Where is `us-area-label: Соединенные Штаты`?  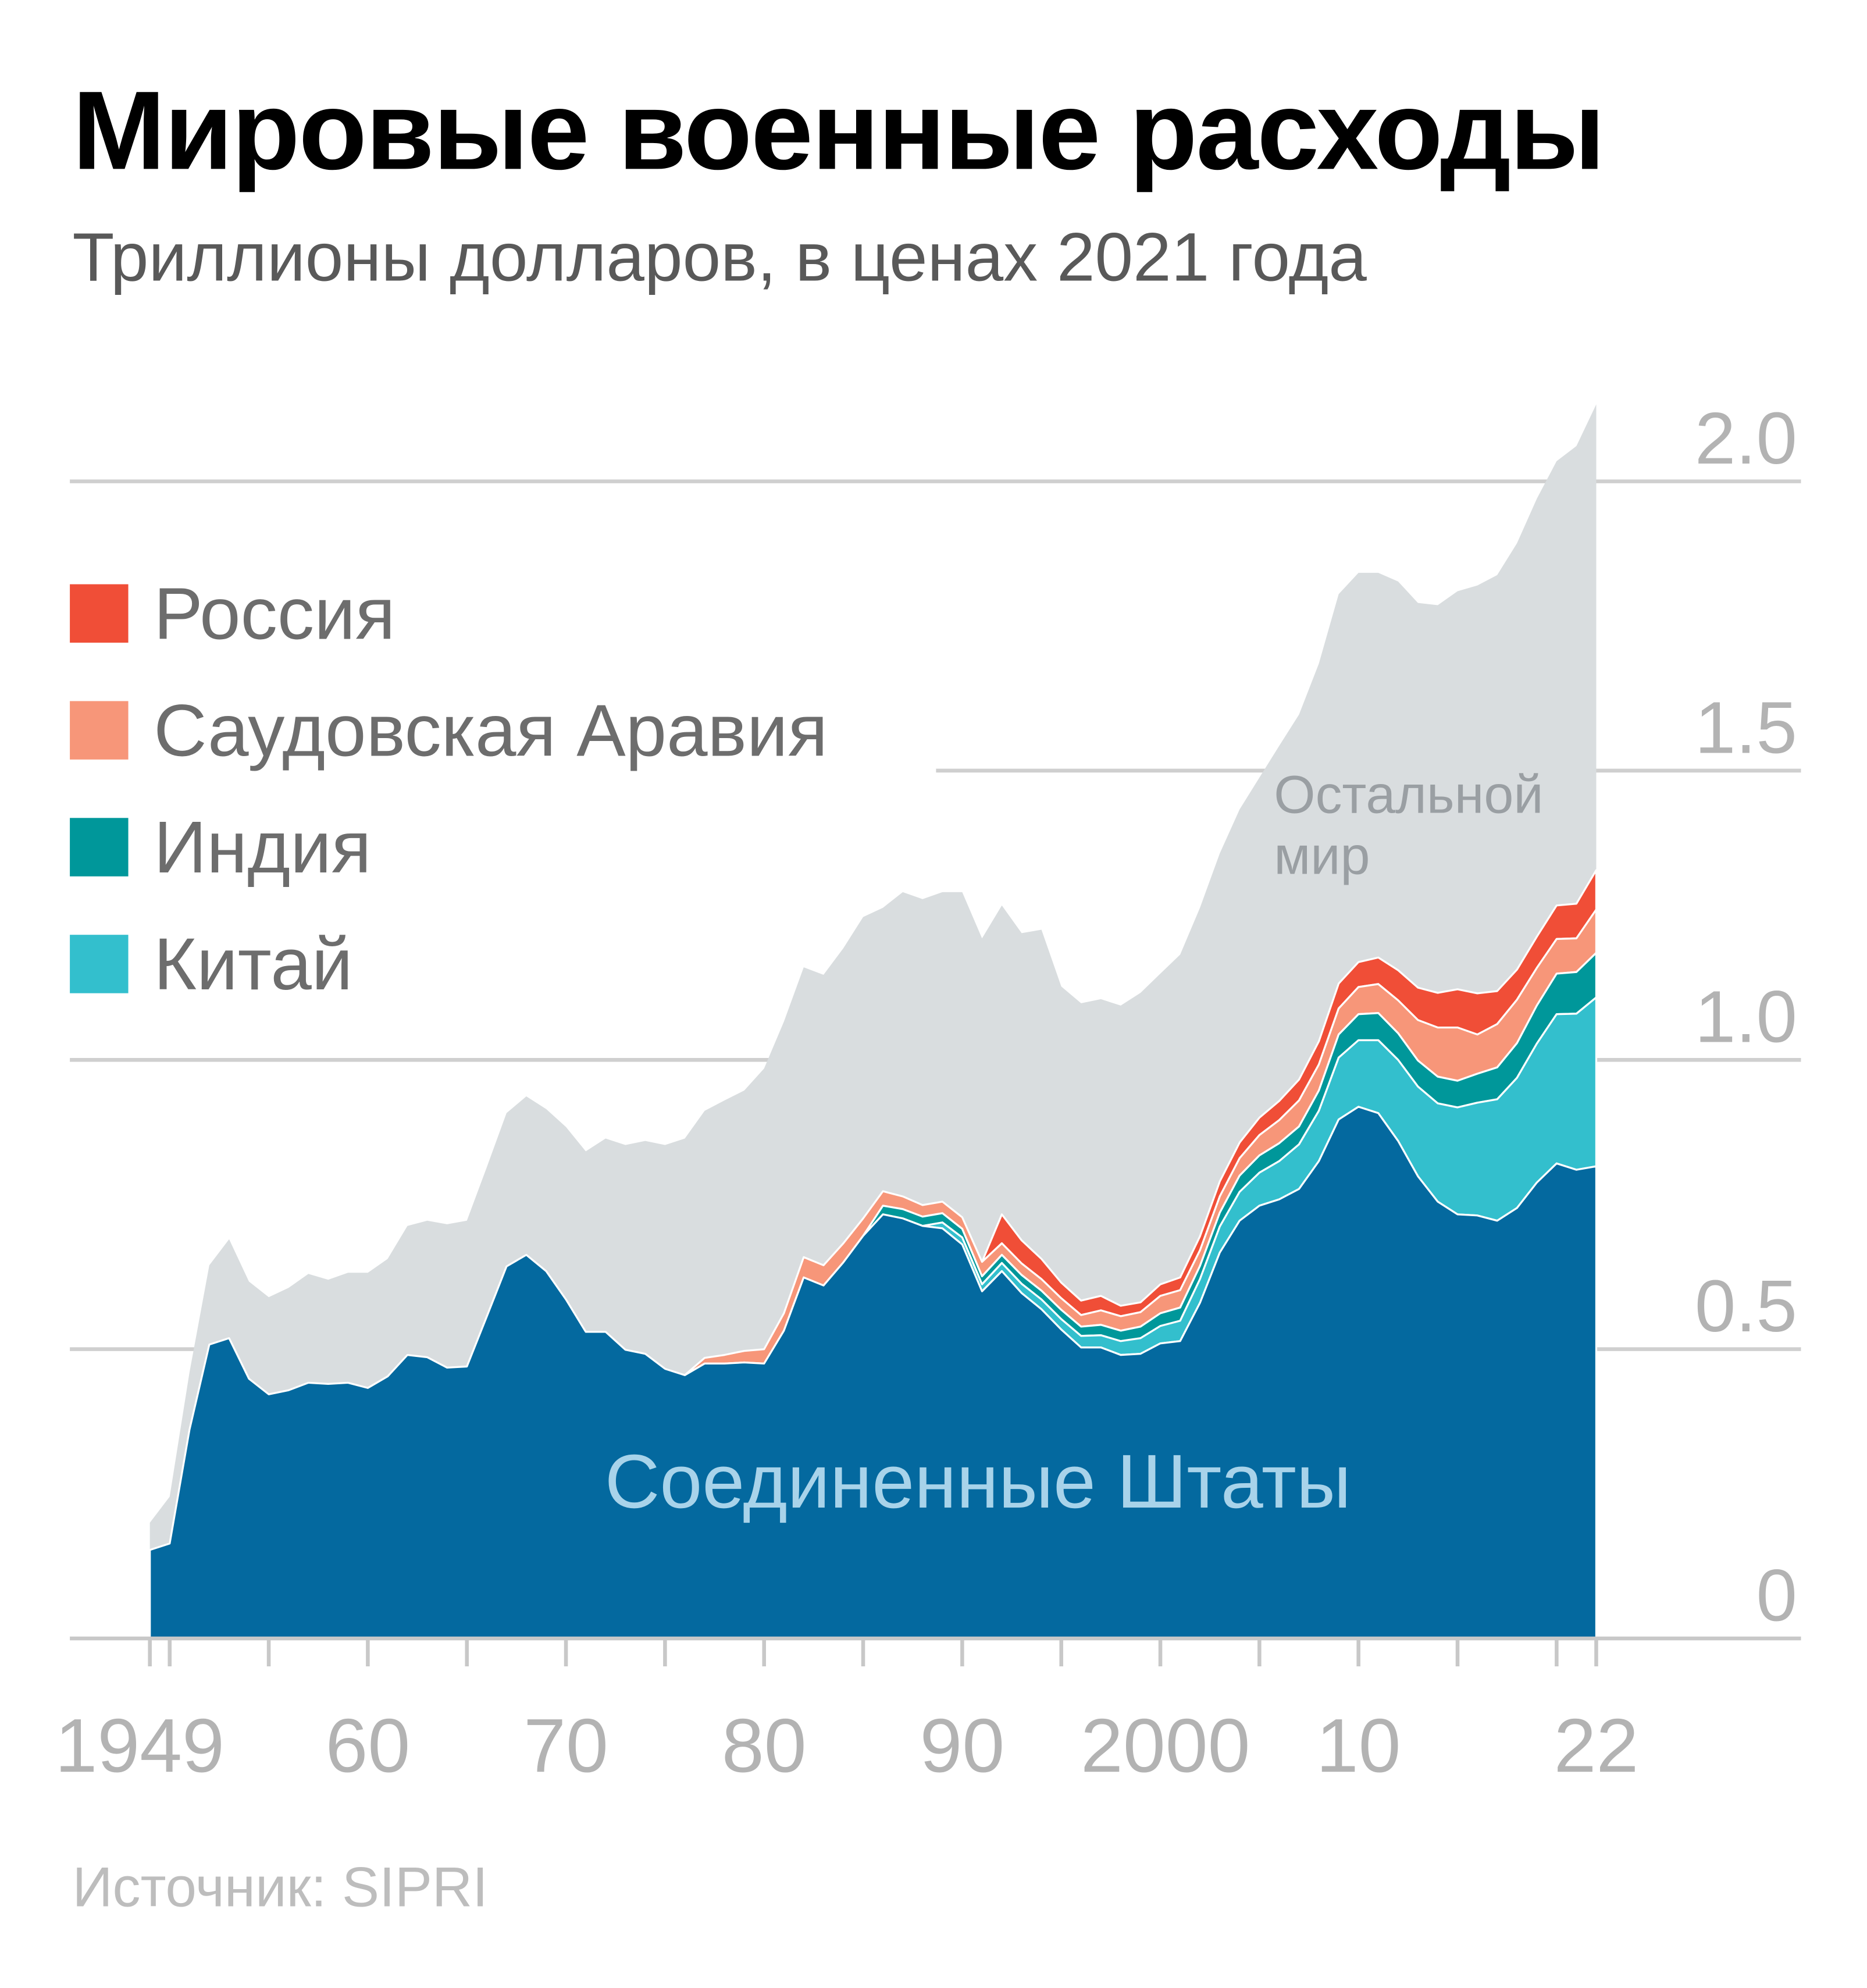 us-area-label: Соединенные Штаты is located at coordinates (978, 1481).